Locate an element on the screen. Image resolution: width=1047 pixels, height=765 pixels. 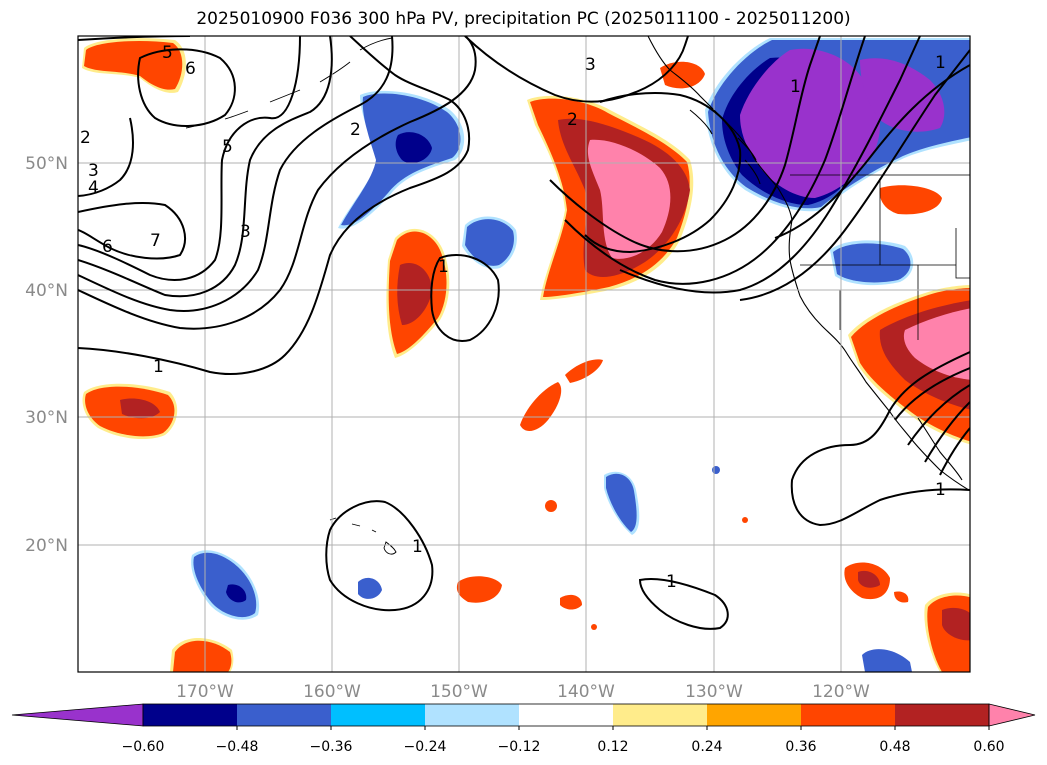
lon-label-140w: 140°W is located at coordinates (586, 692).